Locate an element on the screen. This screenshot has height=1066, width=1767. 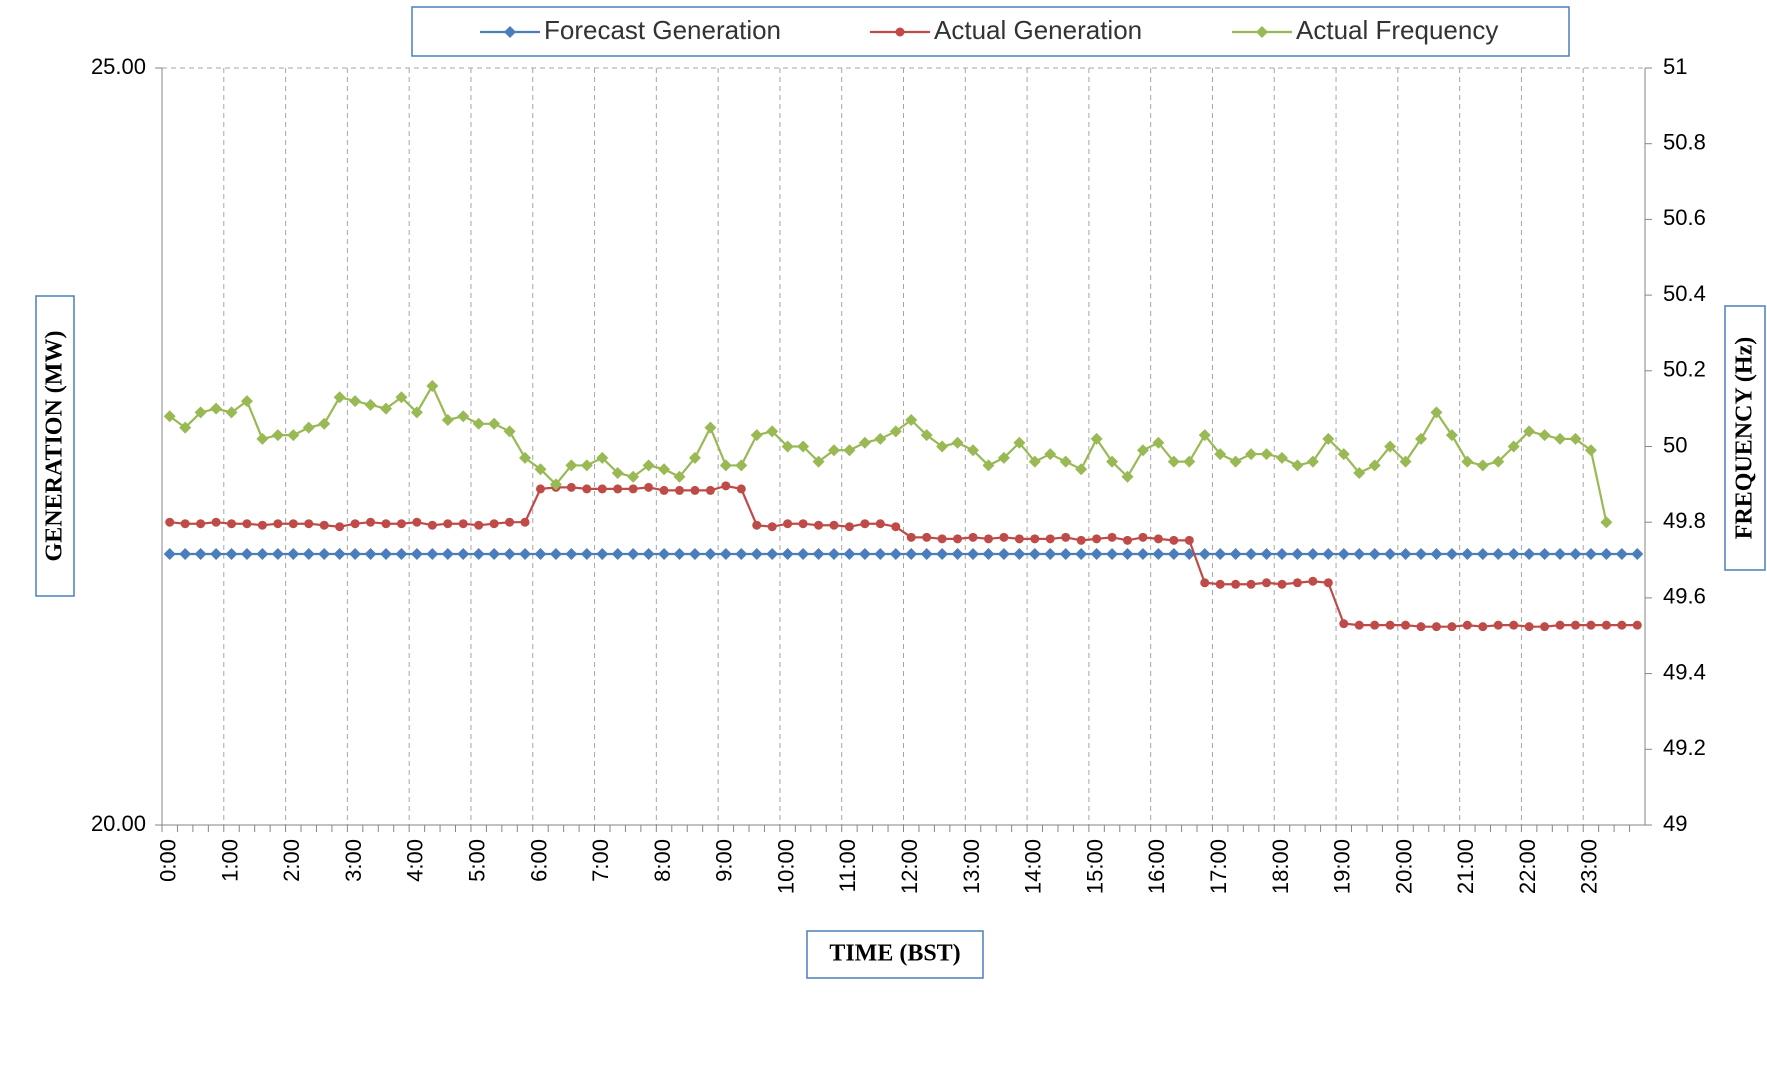
x-tick-label: 17:00 is located at coordinates (1218, 866).